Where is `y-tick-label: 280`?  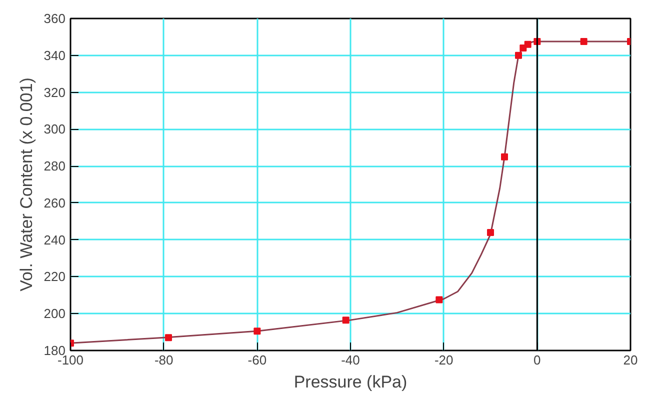 y-tick-label: 280 is located at coordinates (55, 166).